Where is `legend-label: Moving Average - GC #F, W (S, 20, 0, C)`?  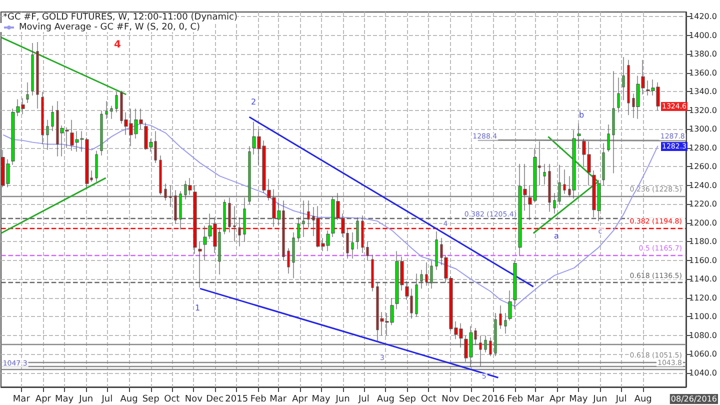
legend-label: Moving Average - GC #F, W (S, 20, 0, C) is located at coordinates (109, 27).